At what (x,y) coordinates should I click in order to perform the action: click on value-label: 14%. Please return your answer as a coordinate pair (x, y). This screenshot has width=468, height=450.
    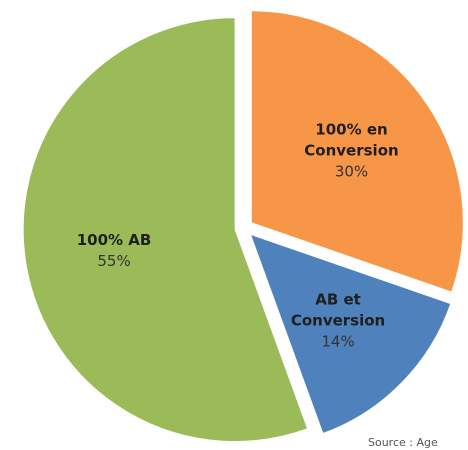
    Looking at the image, I should click on (338, 341).